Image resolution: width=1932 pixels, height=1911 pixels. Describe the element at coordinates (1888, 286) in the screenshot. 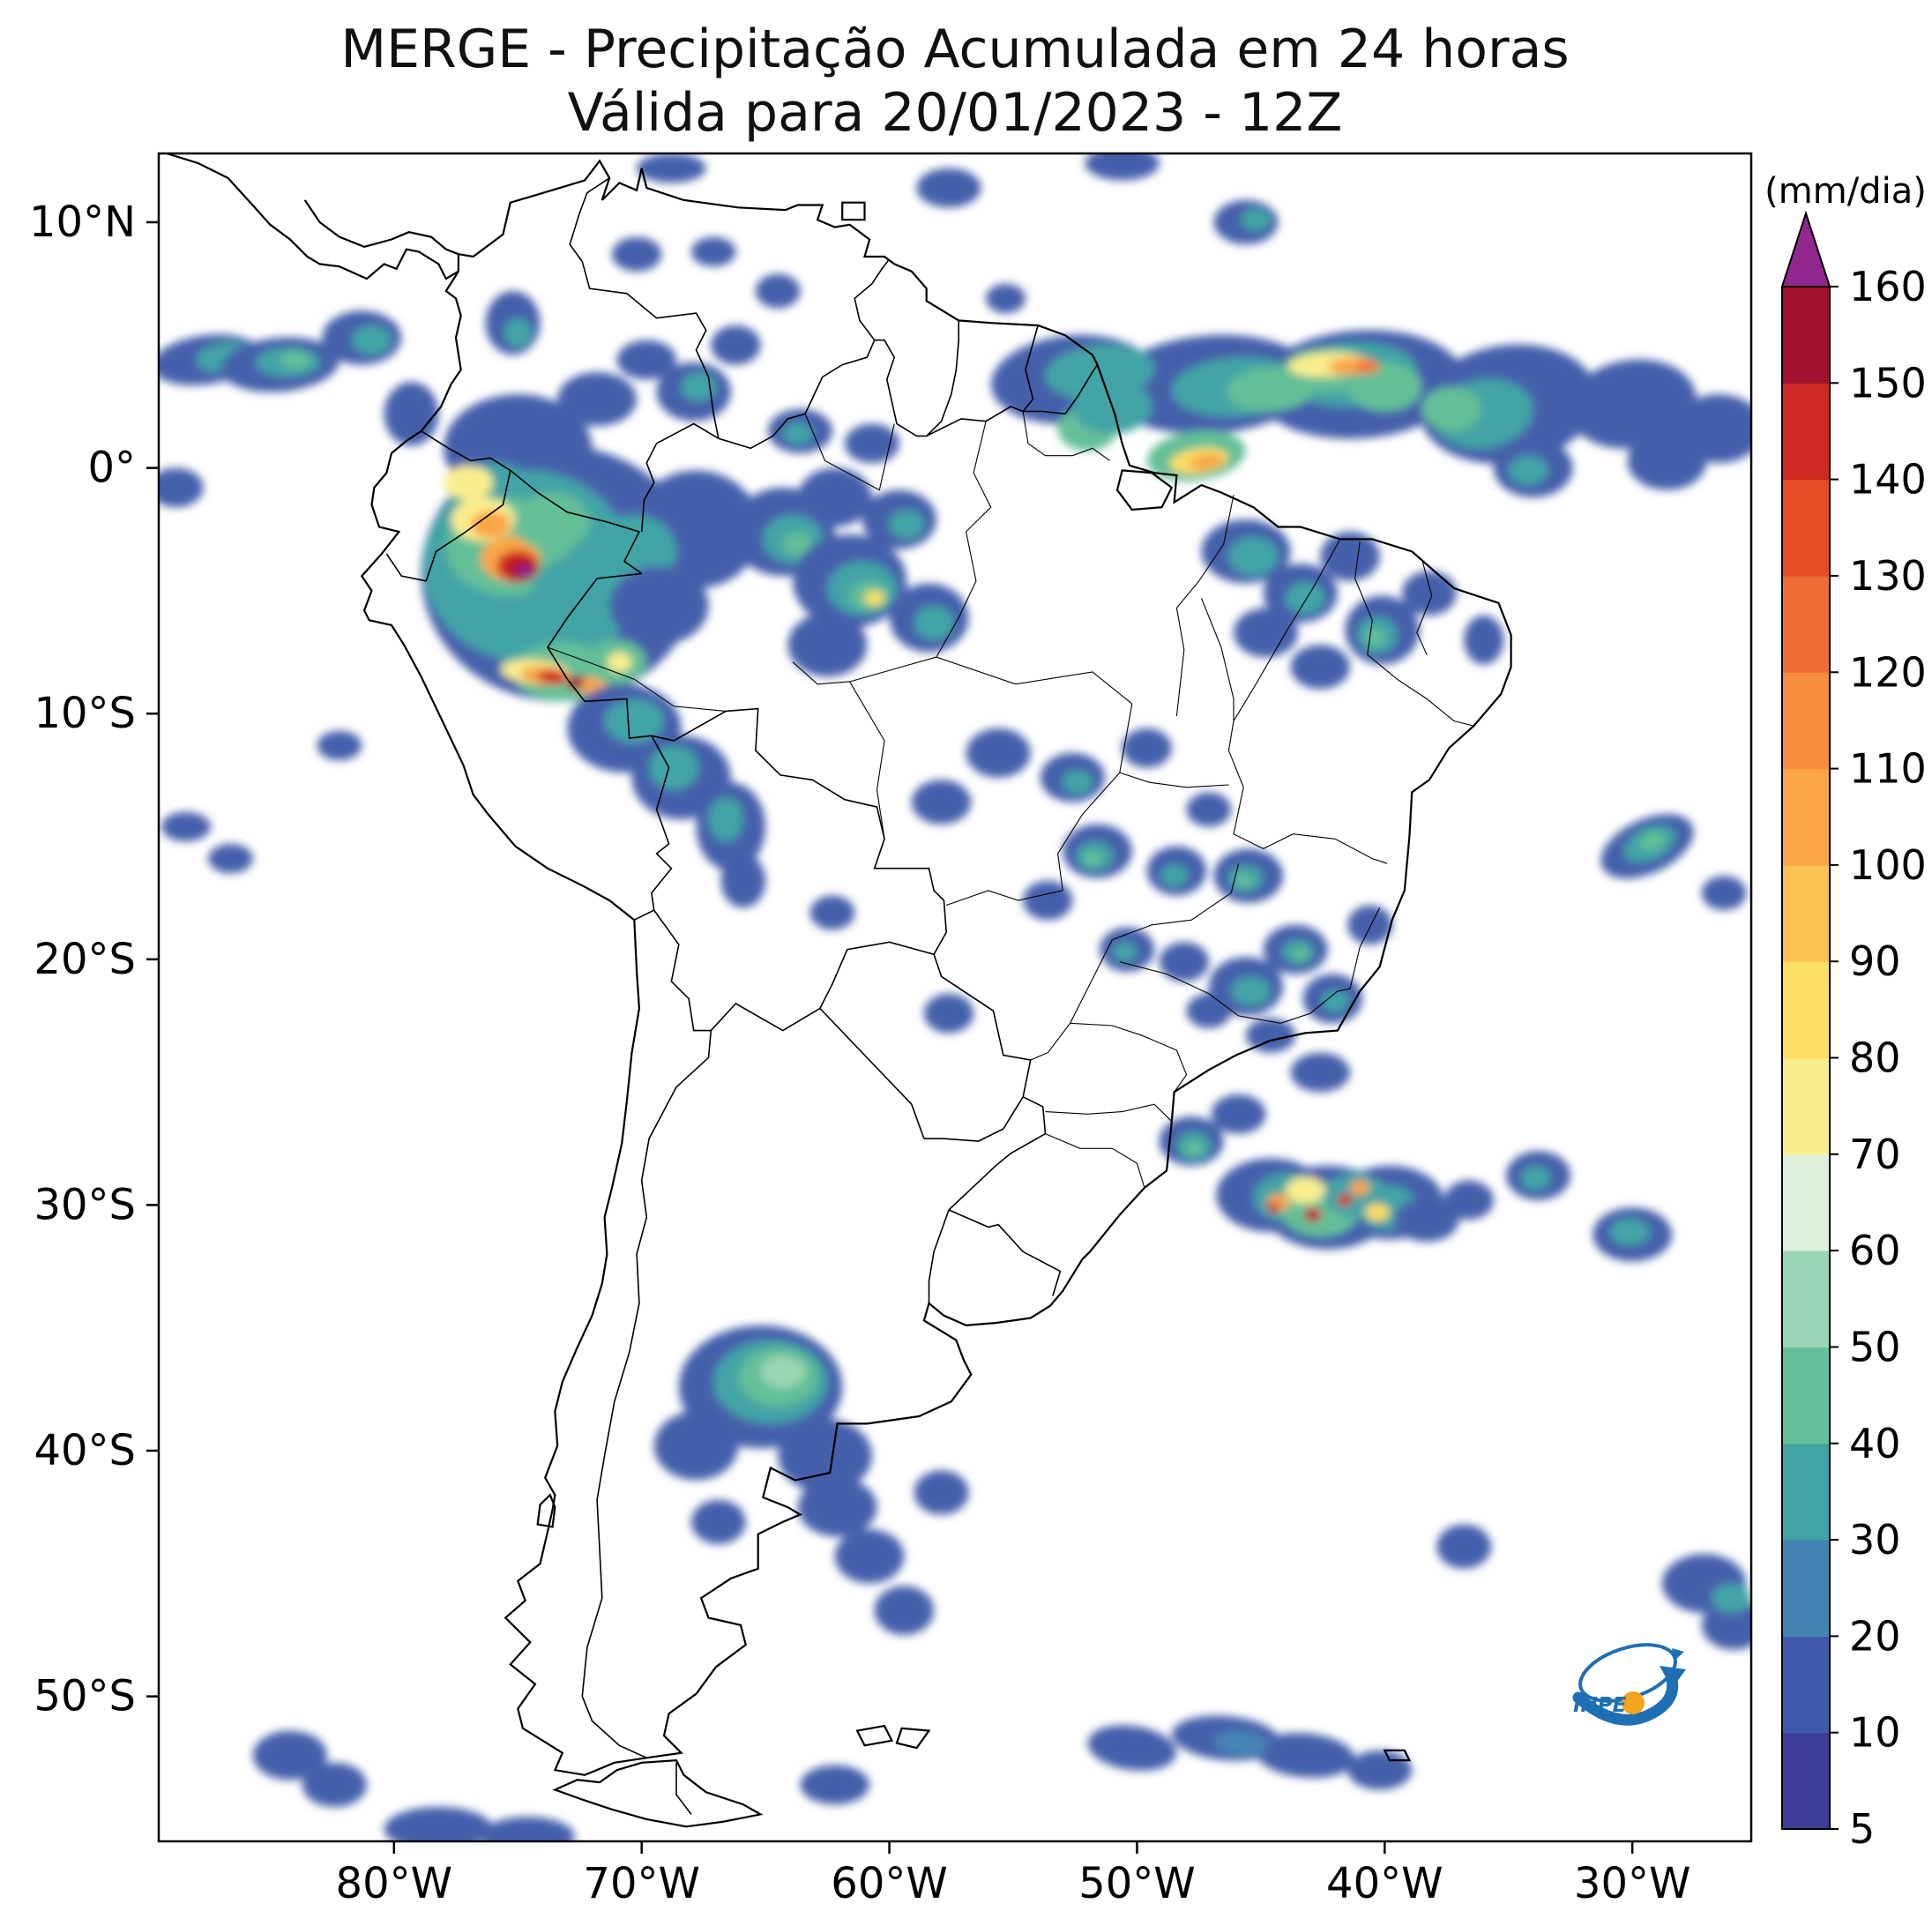

I see `colorbar-tick-label: 160` at that location.